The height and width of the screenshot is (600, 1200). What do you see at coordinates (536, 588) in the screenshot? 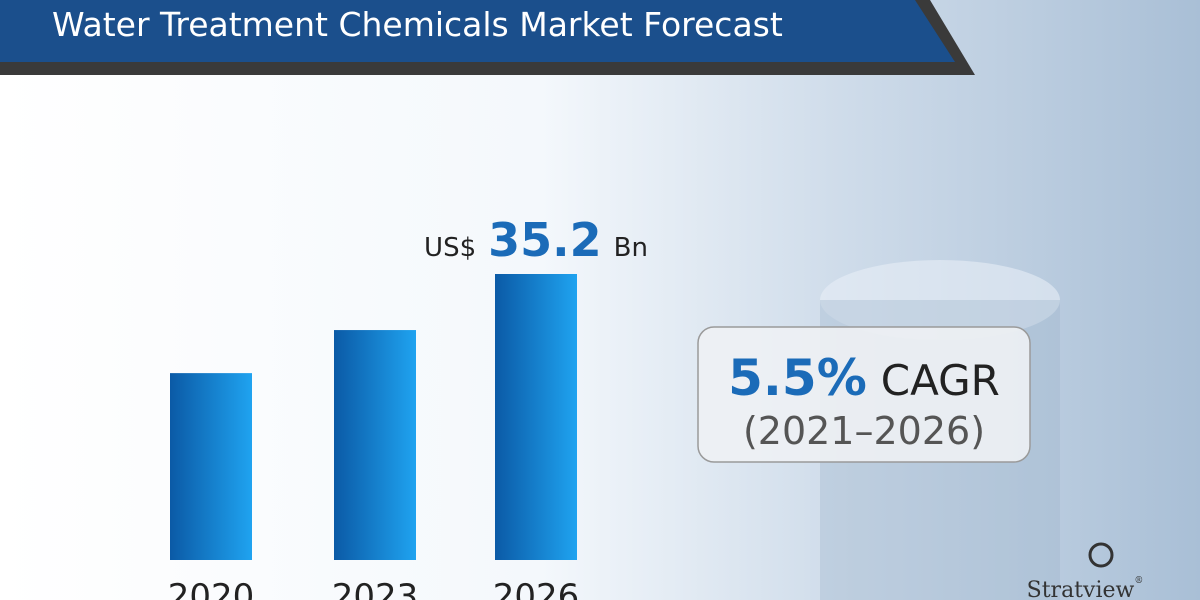
I see `x-tick-label: 2026` at bounding box center [536, 588].